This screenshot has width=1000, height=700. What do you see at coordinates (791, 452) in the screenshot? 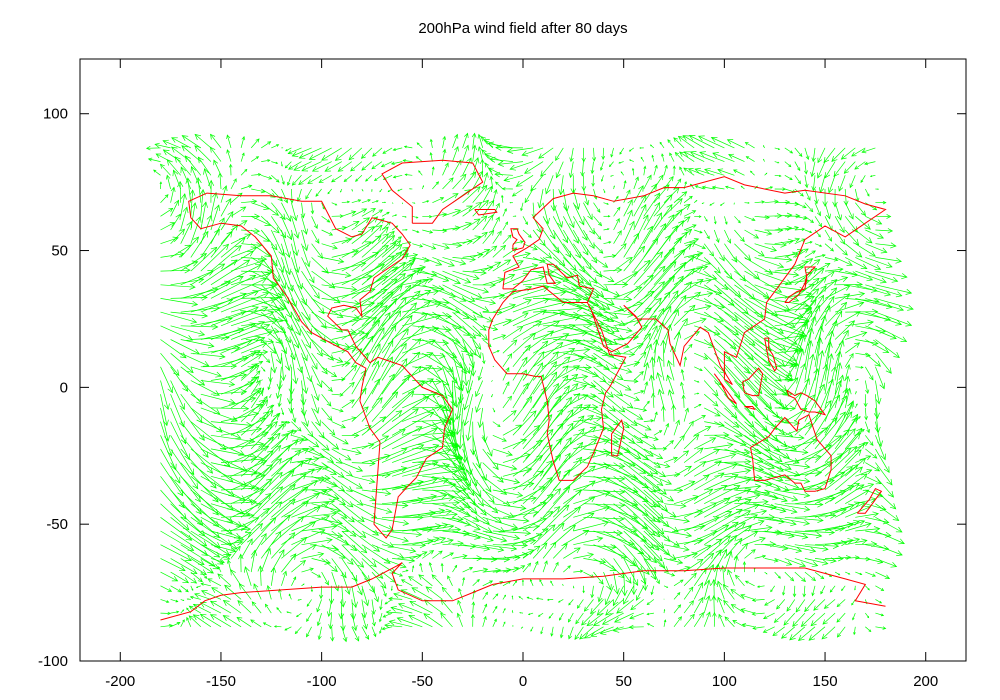
I see `coastline` at bounding box center [791, 452].